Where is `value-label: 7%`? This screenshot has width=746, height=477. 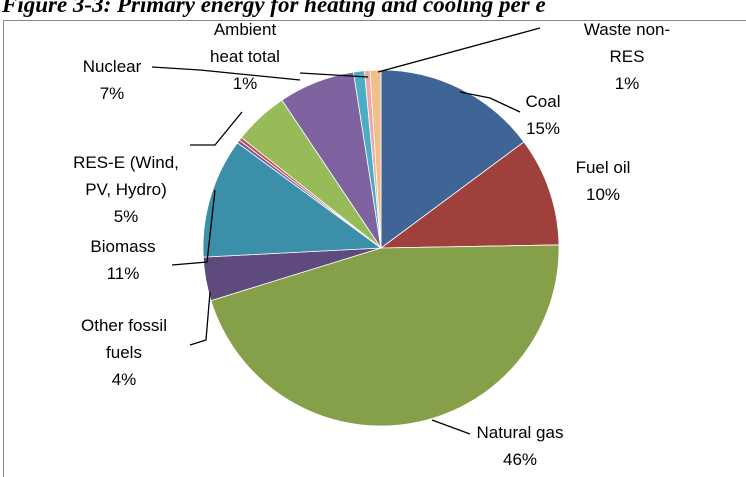 value-label: 7% is located at coordinates (112, 93).